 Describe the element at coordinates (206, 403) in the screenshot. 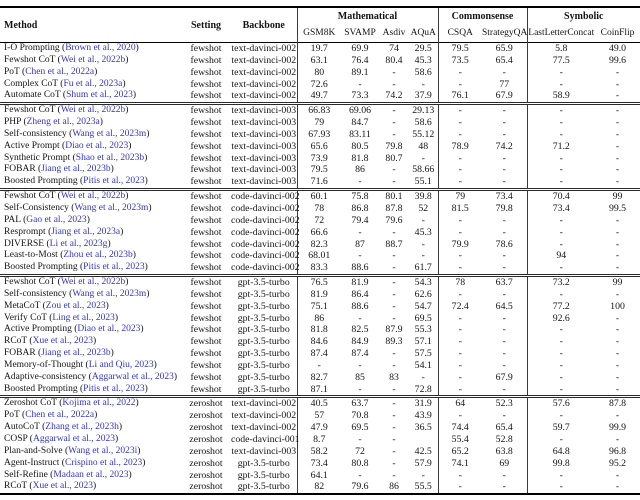

I see `setting-cell: zeroshot` at that location.